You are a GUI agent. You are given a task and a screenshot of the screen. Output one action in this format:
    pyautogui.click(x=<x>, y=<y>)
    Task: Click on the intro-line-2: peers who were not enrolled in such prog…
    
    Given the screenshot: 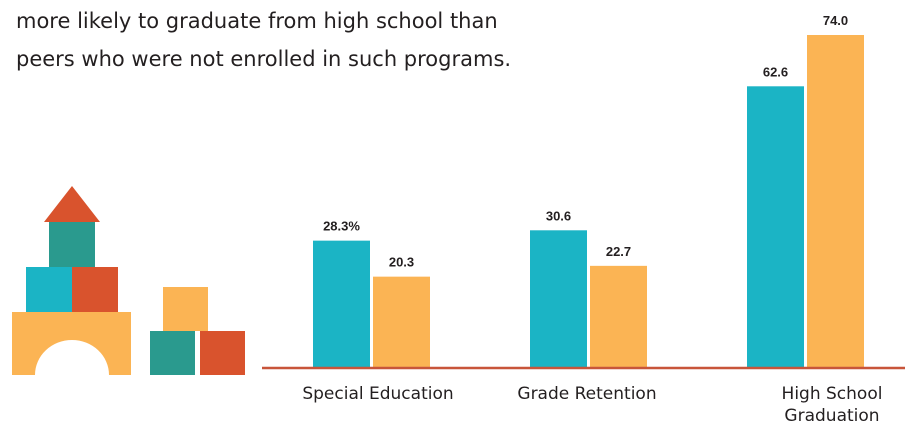 What is the action you would take?
    pyautogui.click(x=264, y=59)
    